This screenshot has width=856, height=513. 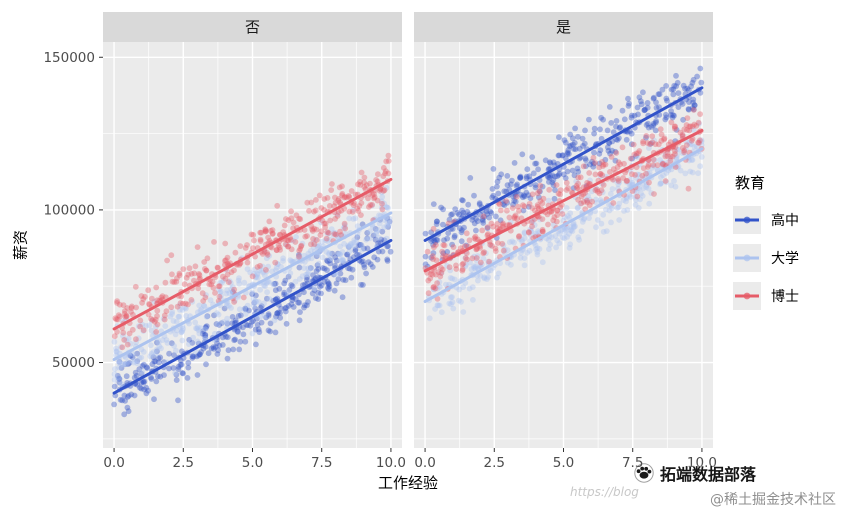 I want to click on svg-text: 100000, so click(x=69, y=210).